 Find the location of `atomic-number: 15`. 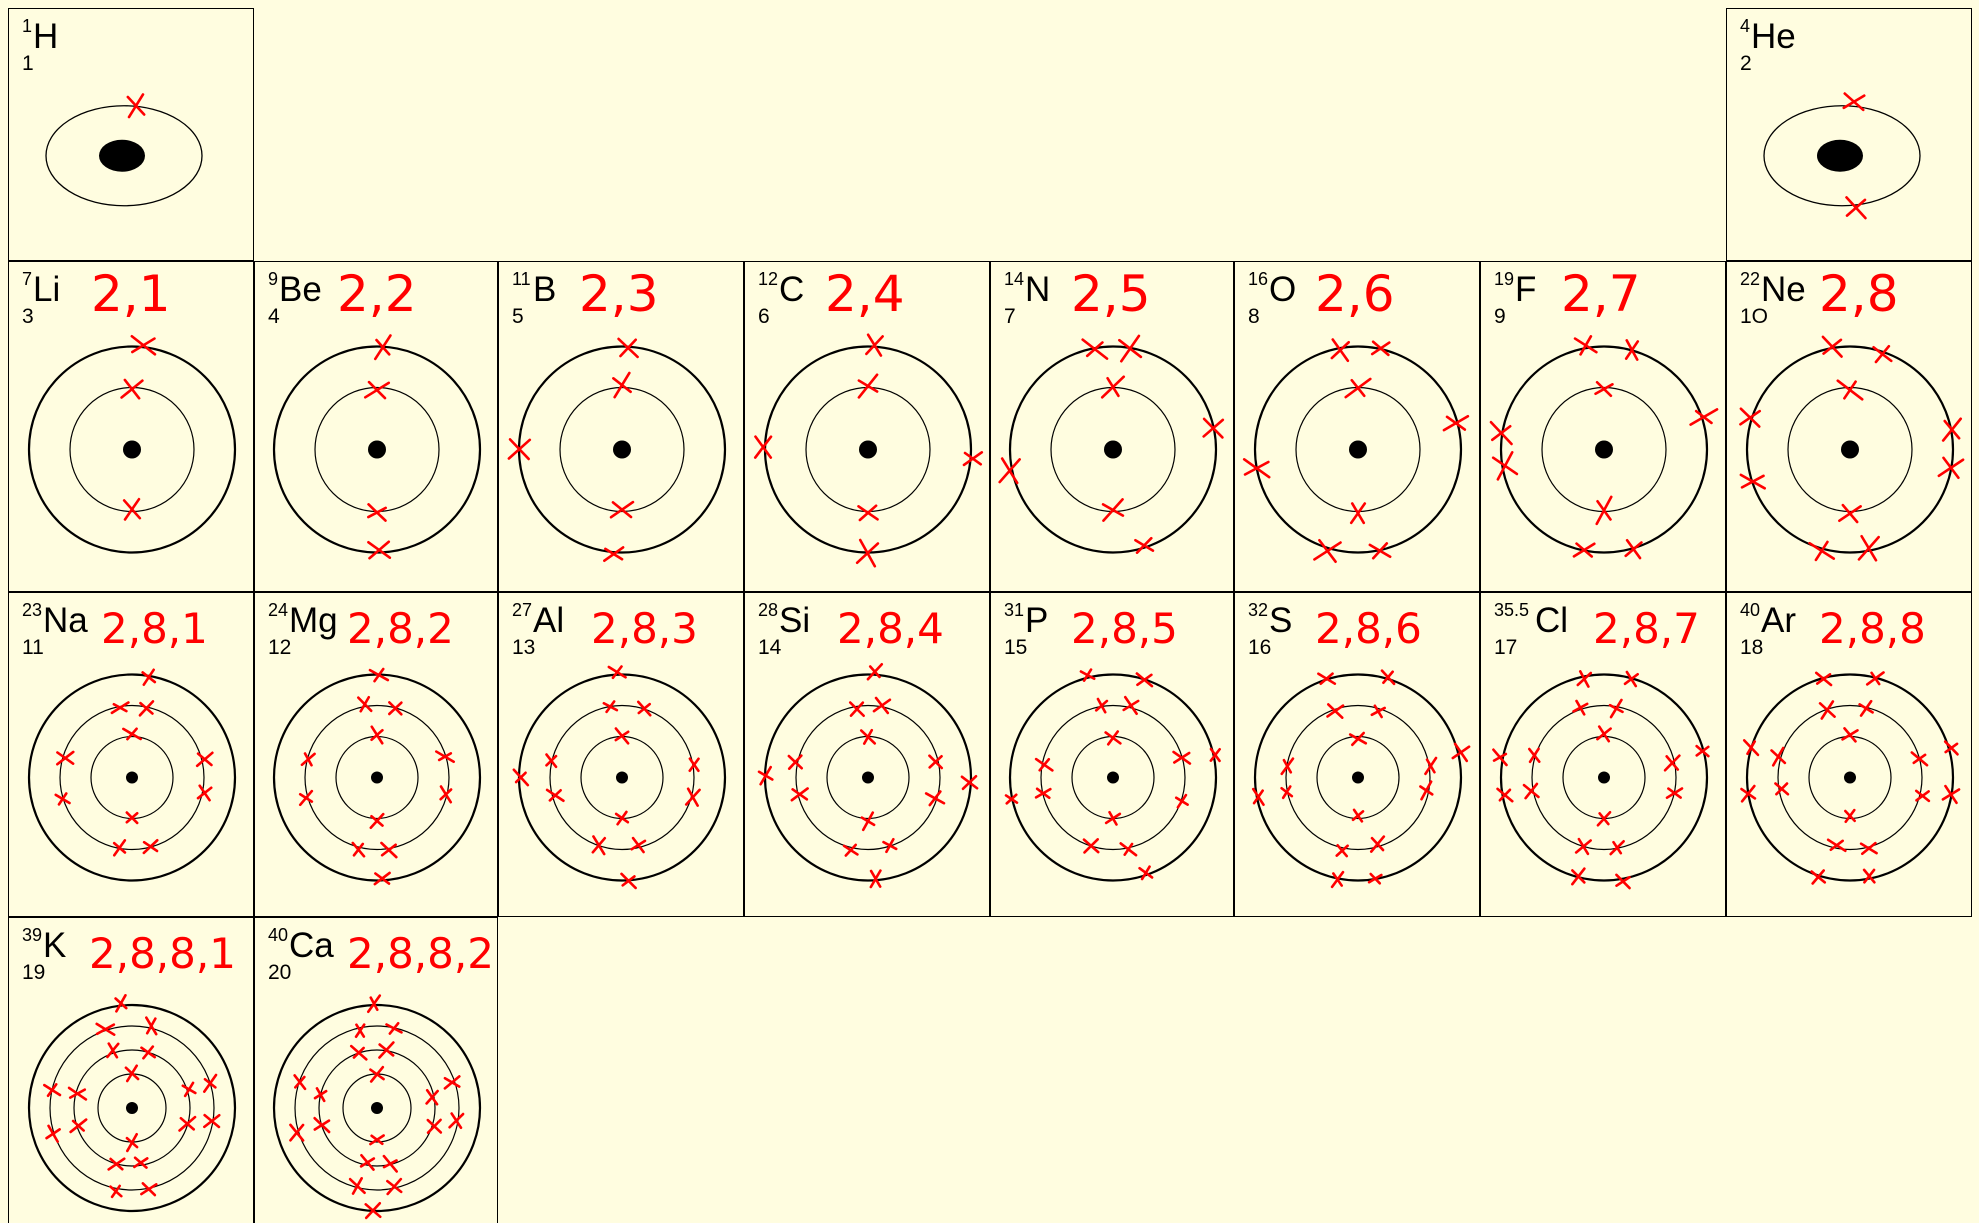

atomic-number: 15 is located at coordinates (1016, 647).